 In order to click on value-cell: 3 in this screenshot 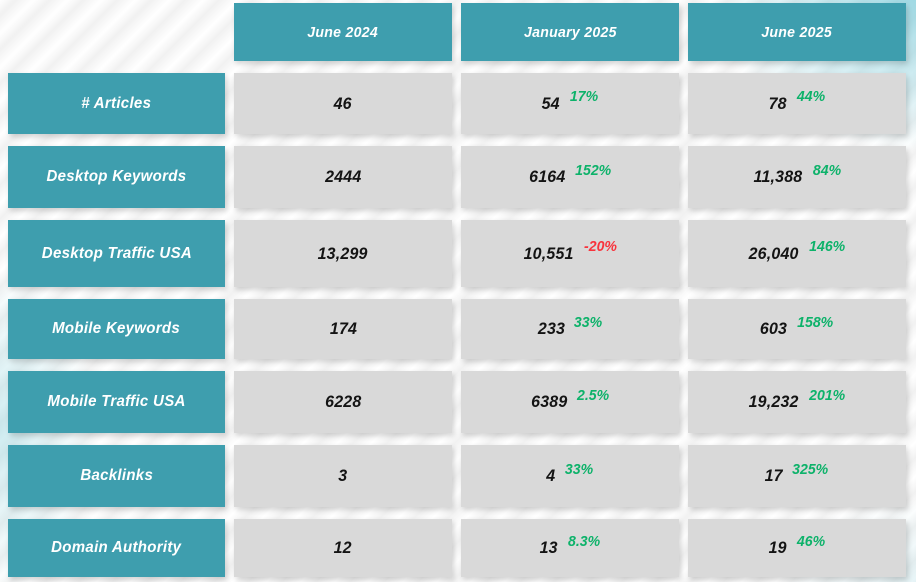, I will do `click(343, 476)`.